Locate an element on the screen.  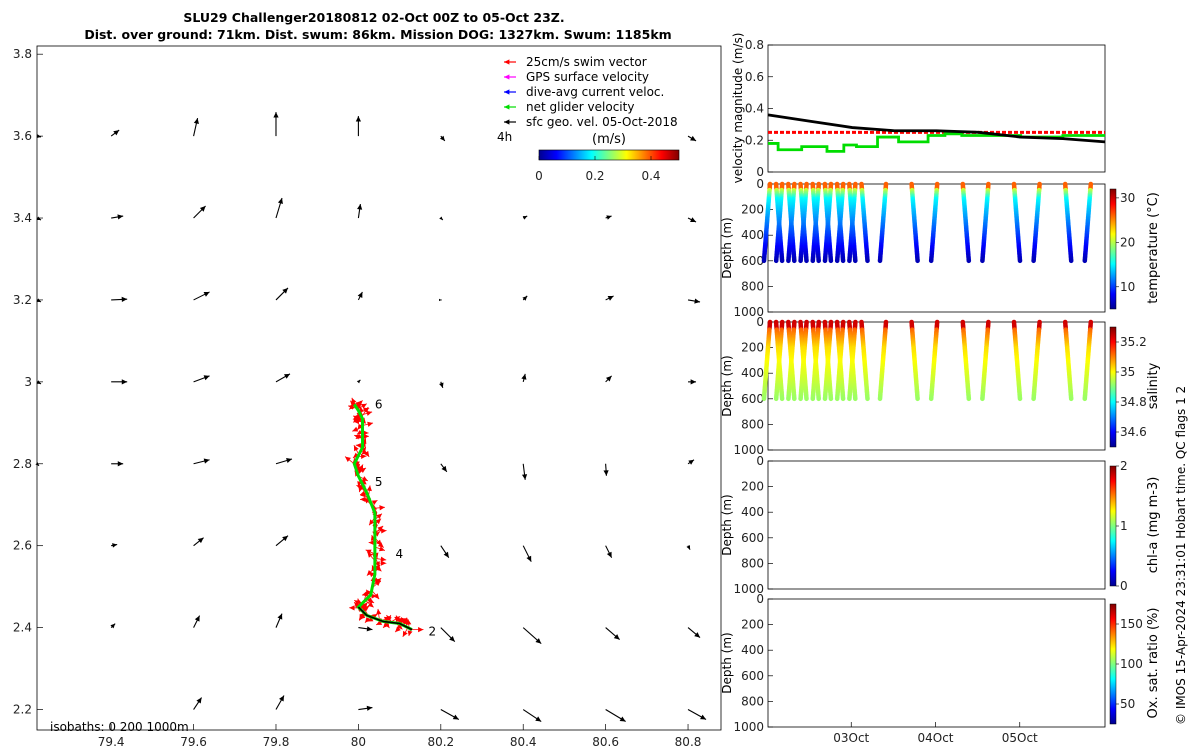
map-x-tick-label: 80 is located at coordinates (358, 742).